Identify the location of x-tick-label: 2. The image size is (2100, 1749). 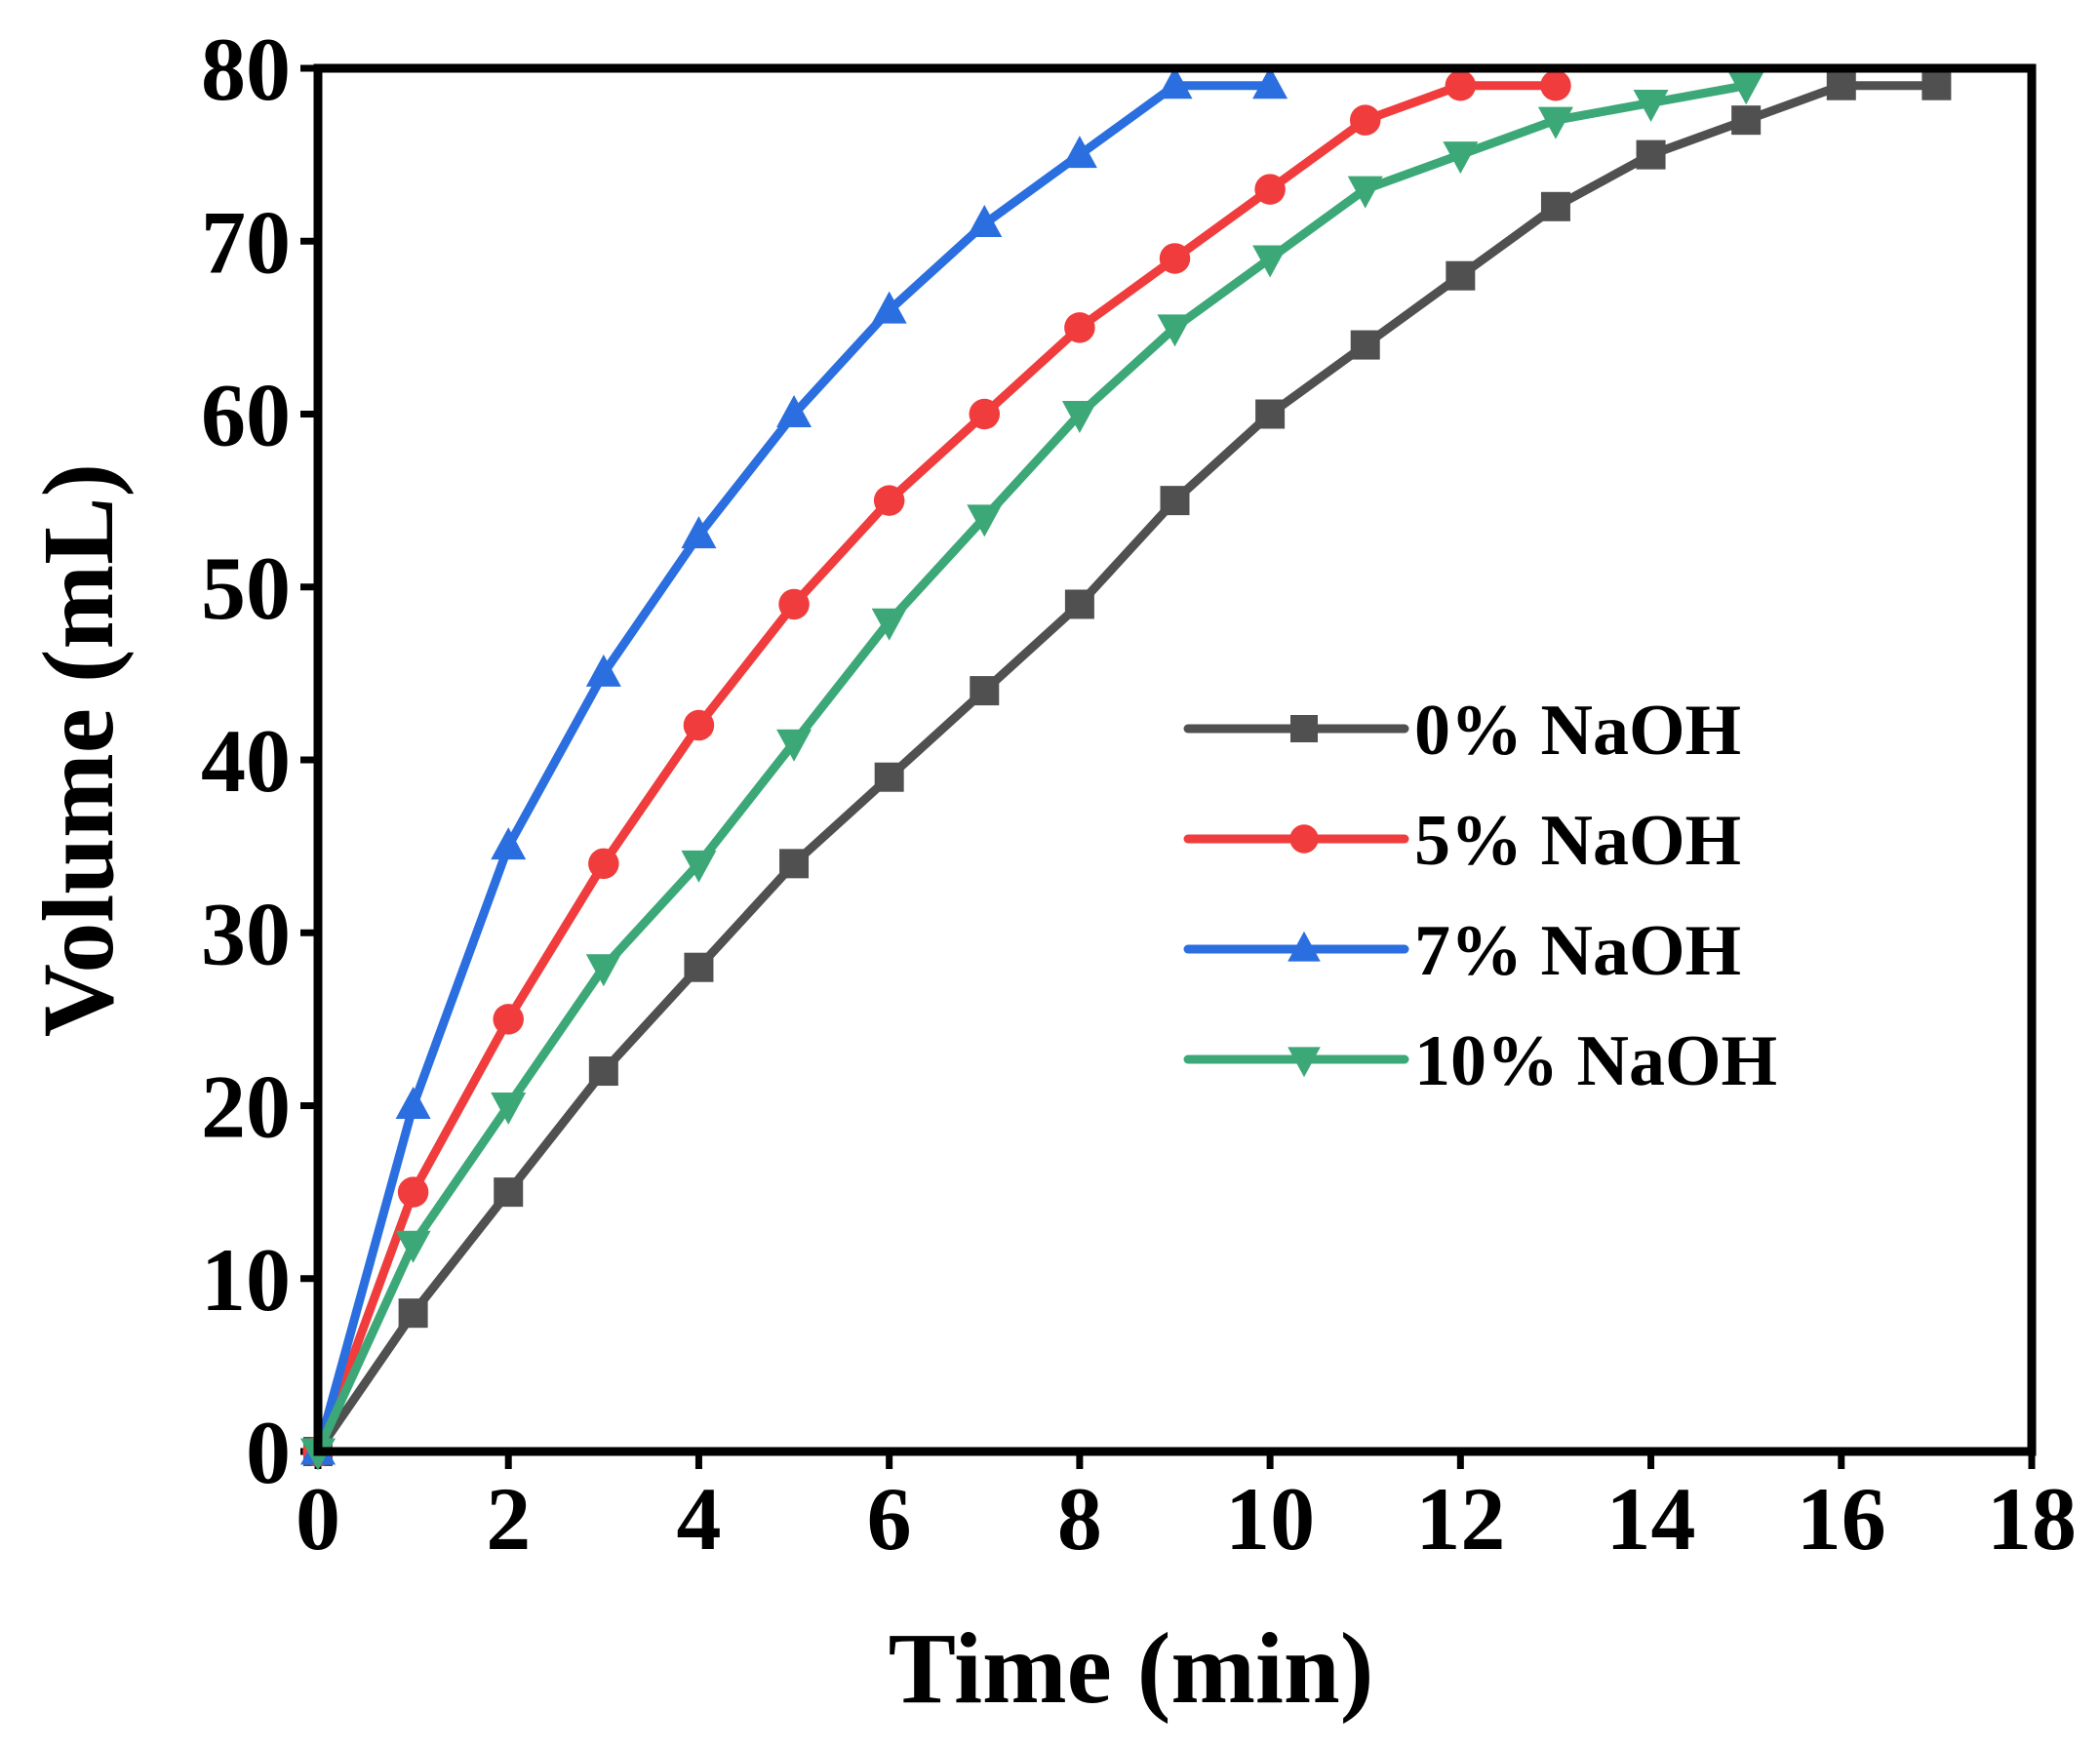
(508, 1519).